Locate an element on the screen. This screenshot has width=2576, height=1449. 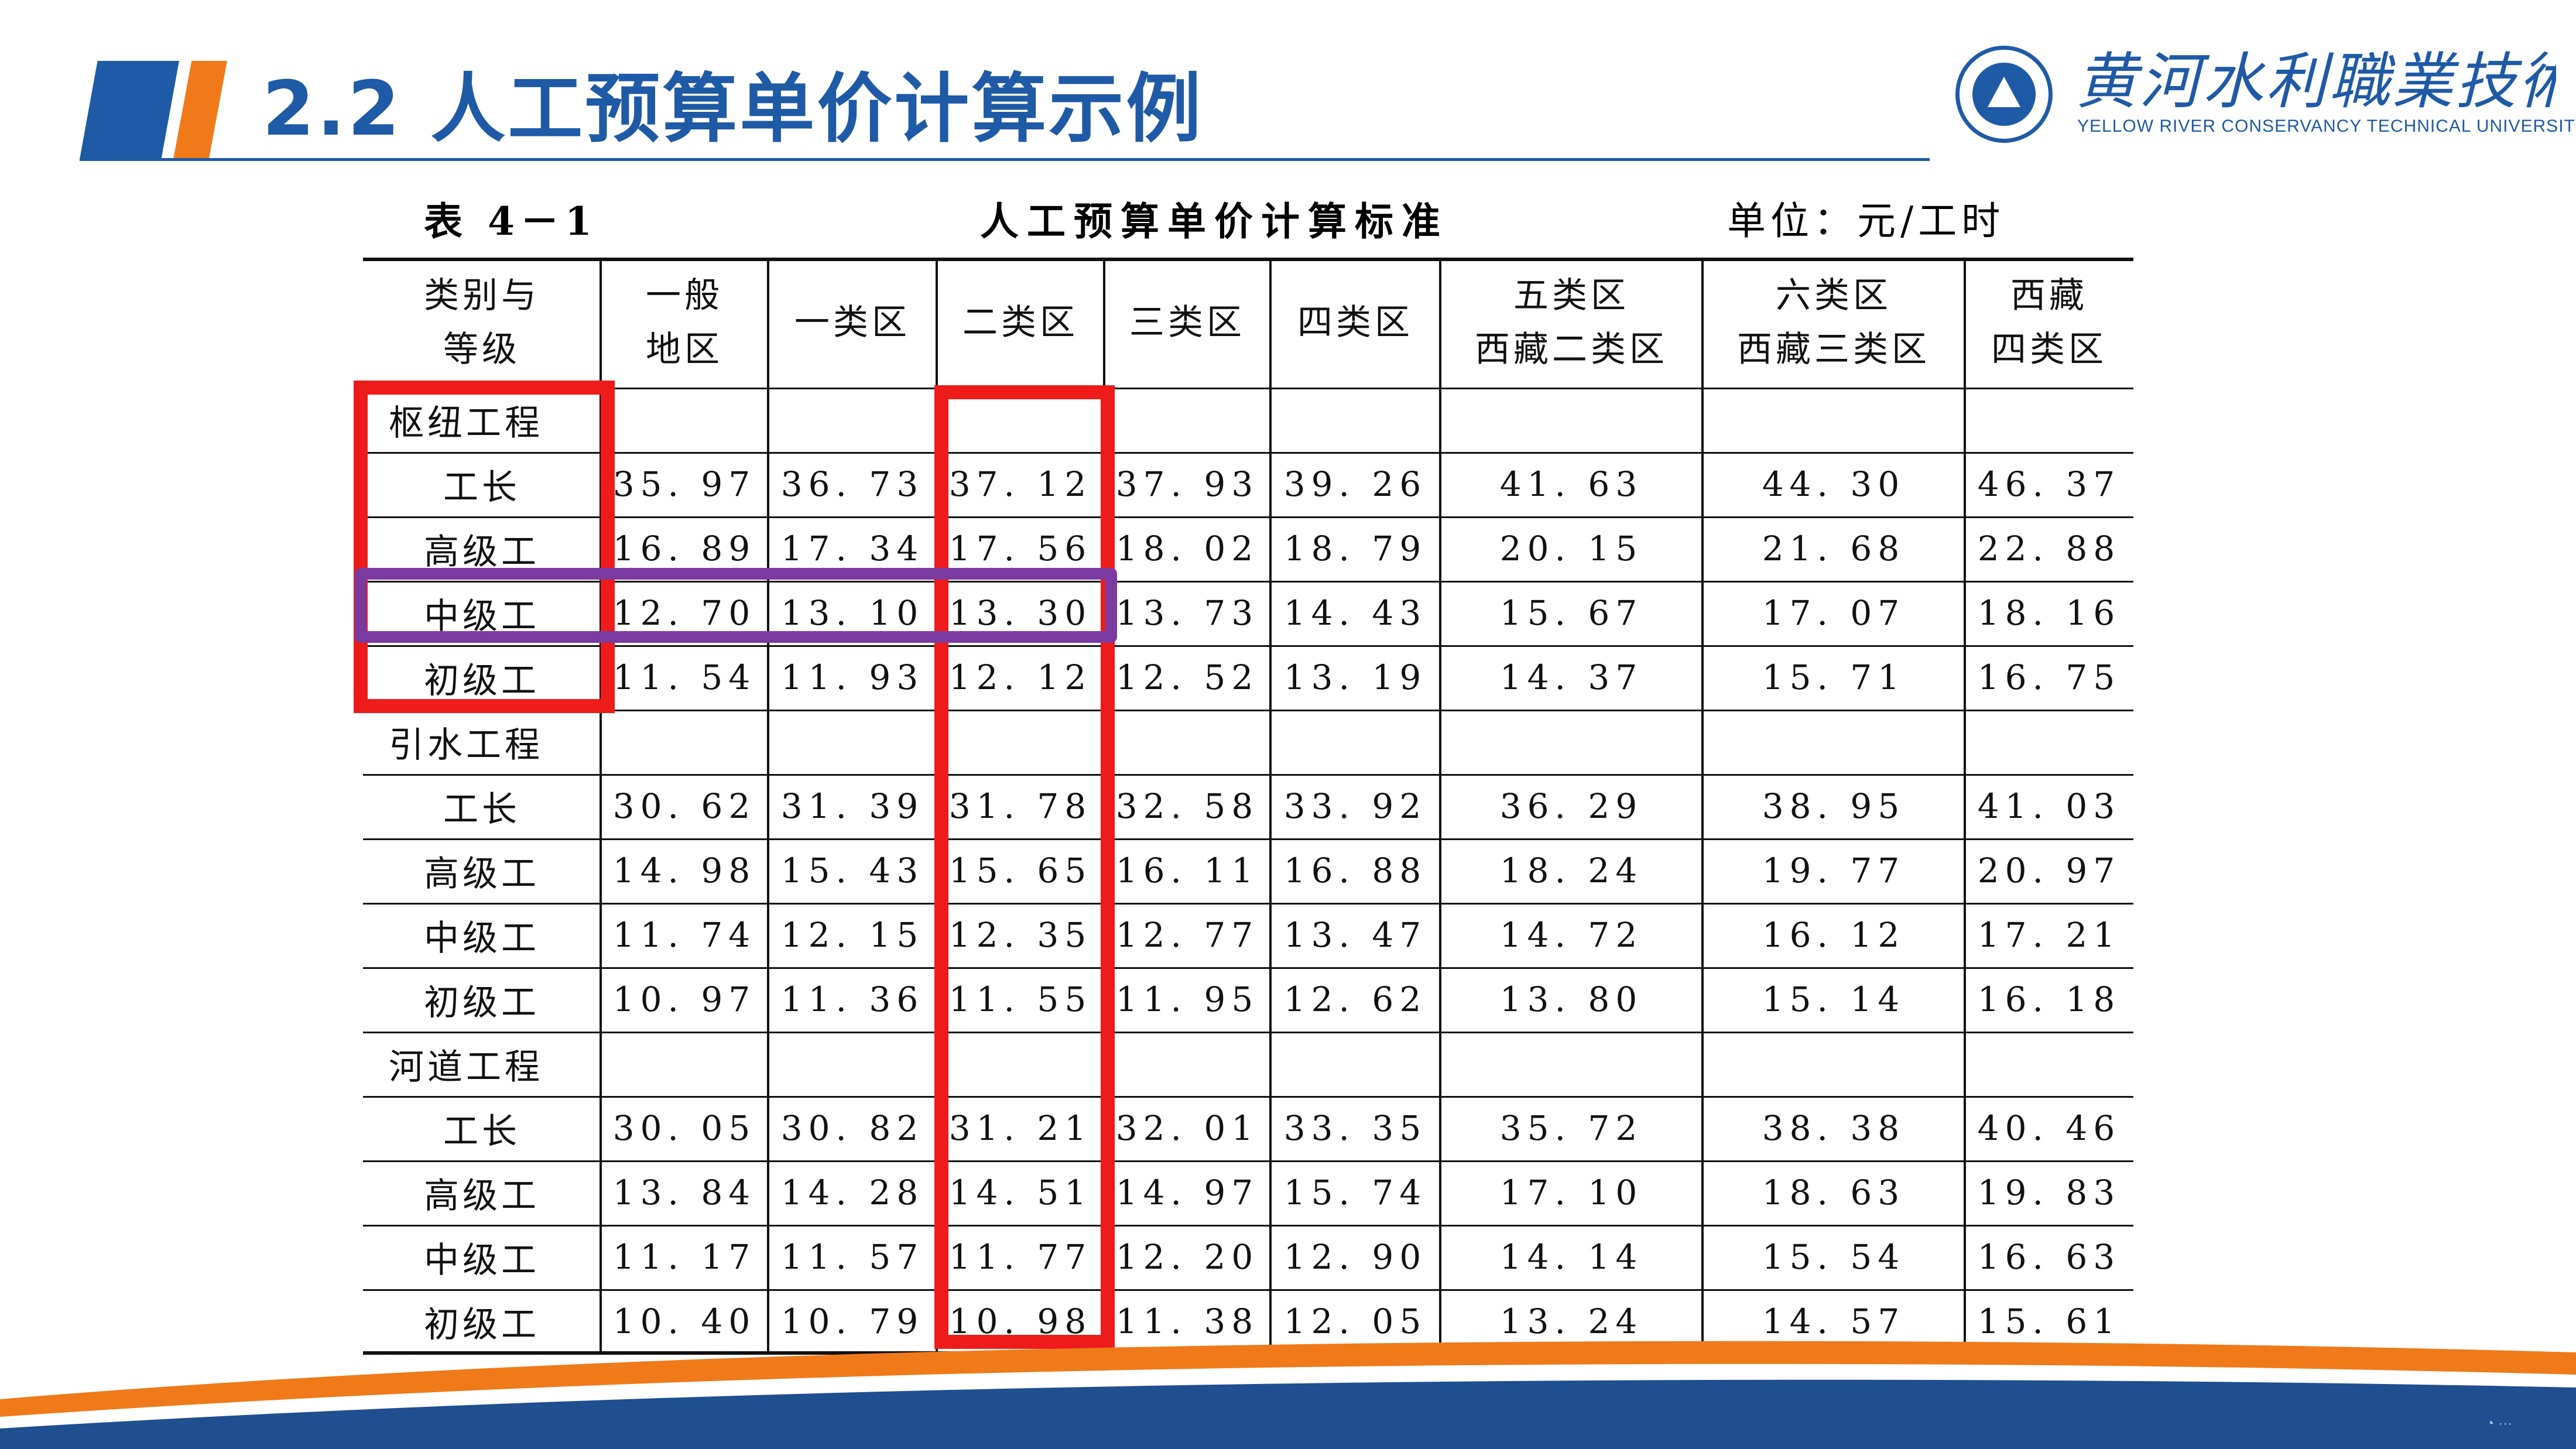
table-cell: 12. 77 is located at coordinates (1187, 935).